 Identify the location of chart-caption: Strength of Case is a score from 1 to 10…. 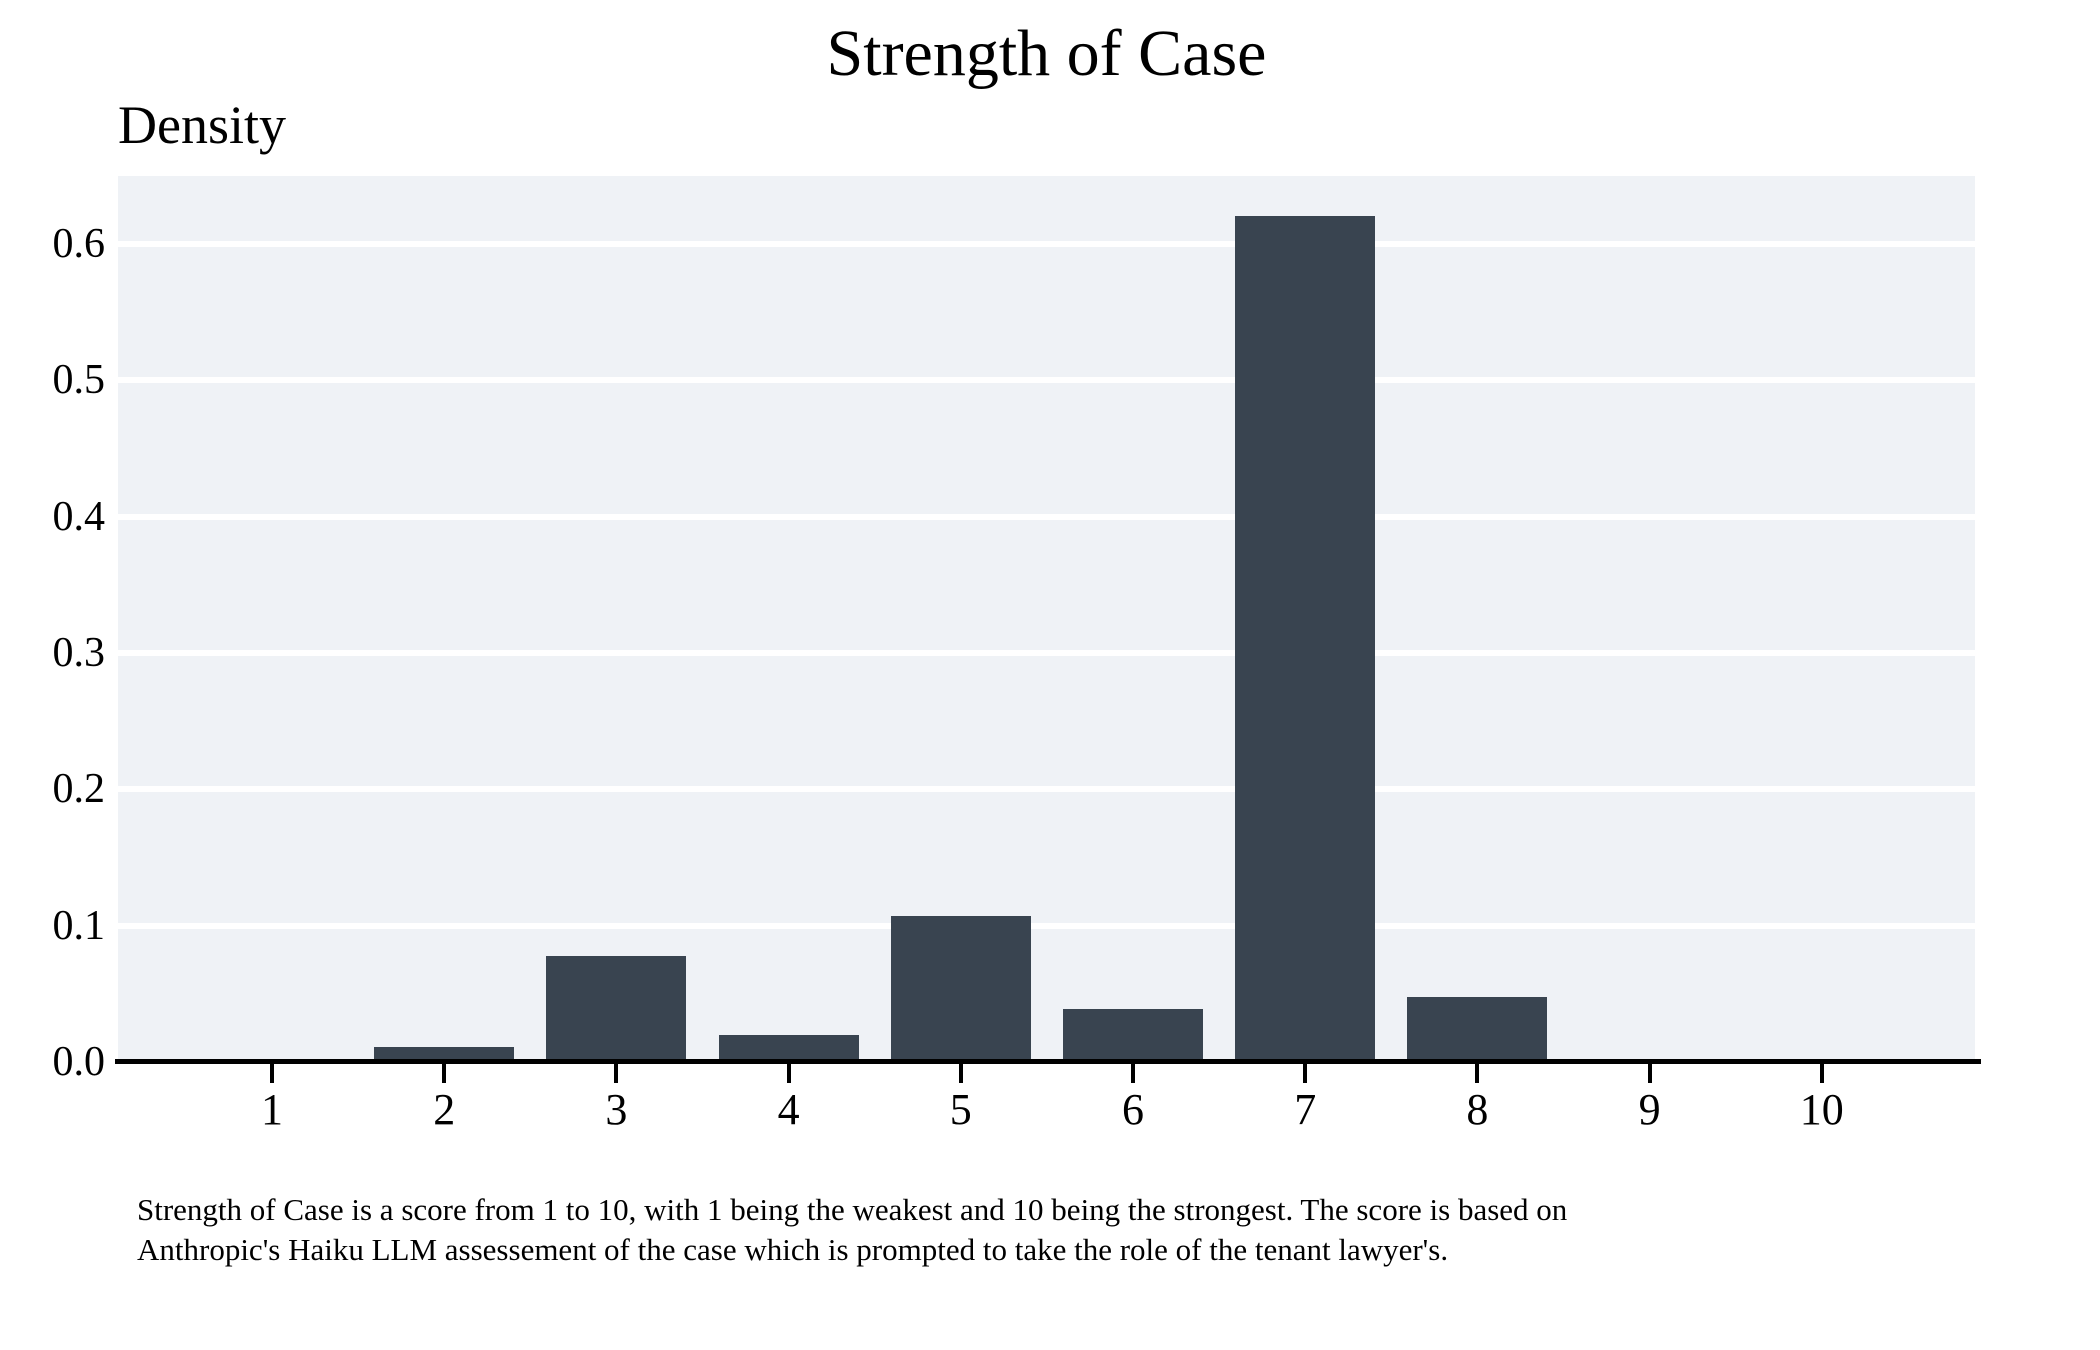
(1017, 1230).